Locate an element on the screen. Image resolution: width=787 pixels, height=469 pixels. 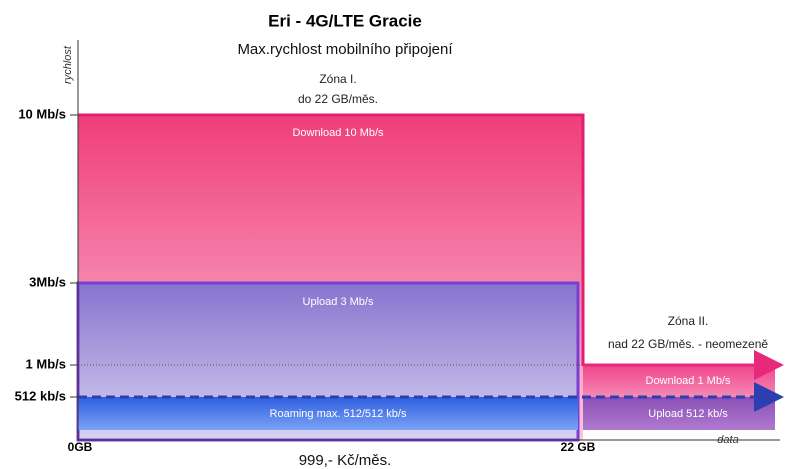
price: 999,- Kč/měs. is located at coordinates (345, 460).